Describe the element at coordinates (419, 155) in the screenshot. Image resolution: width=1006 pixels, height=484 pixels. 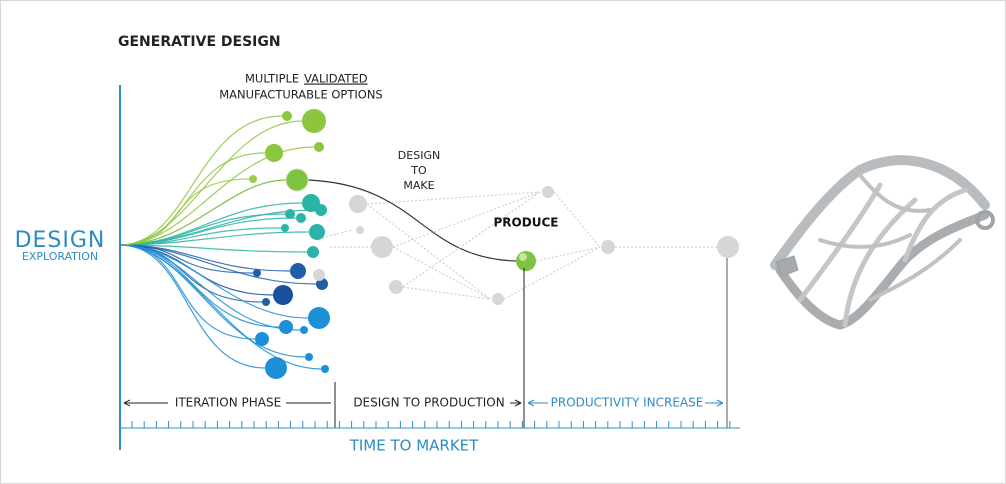
I see `design-to-make-line: DESIGN` at that location.